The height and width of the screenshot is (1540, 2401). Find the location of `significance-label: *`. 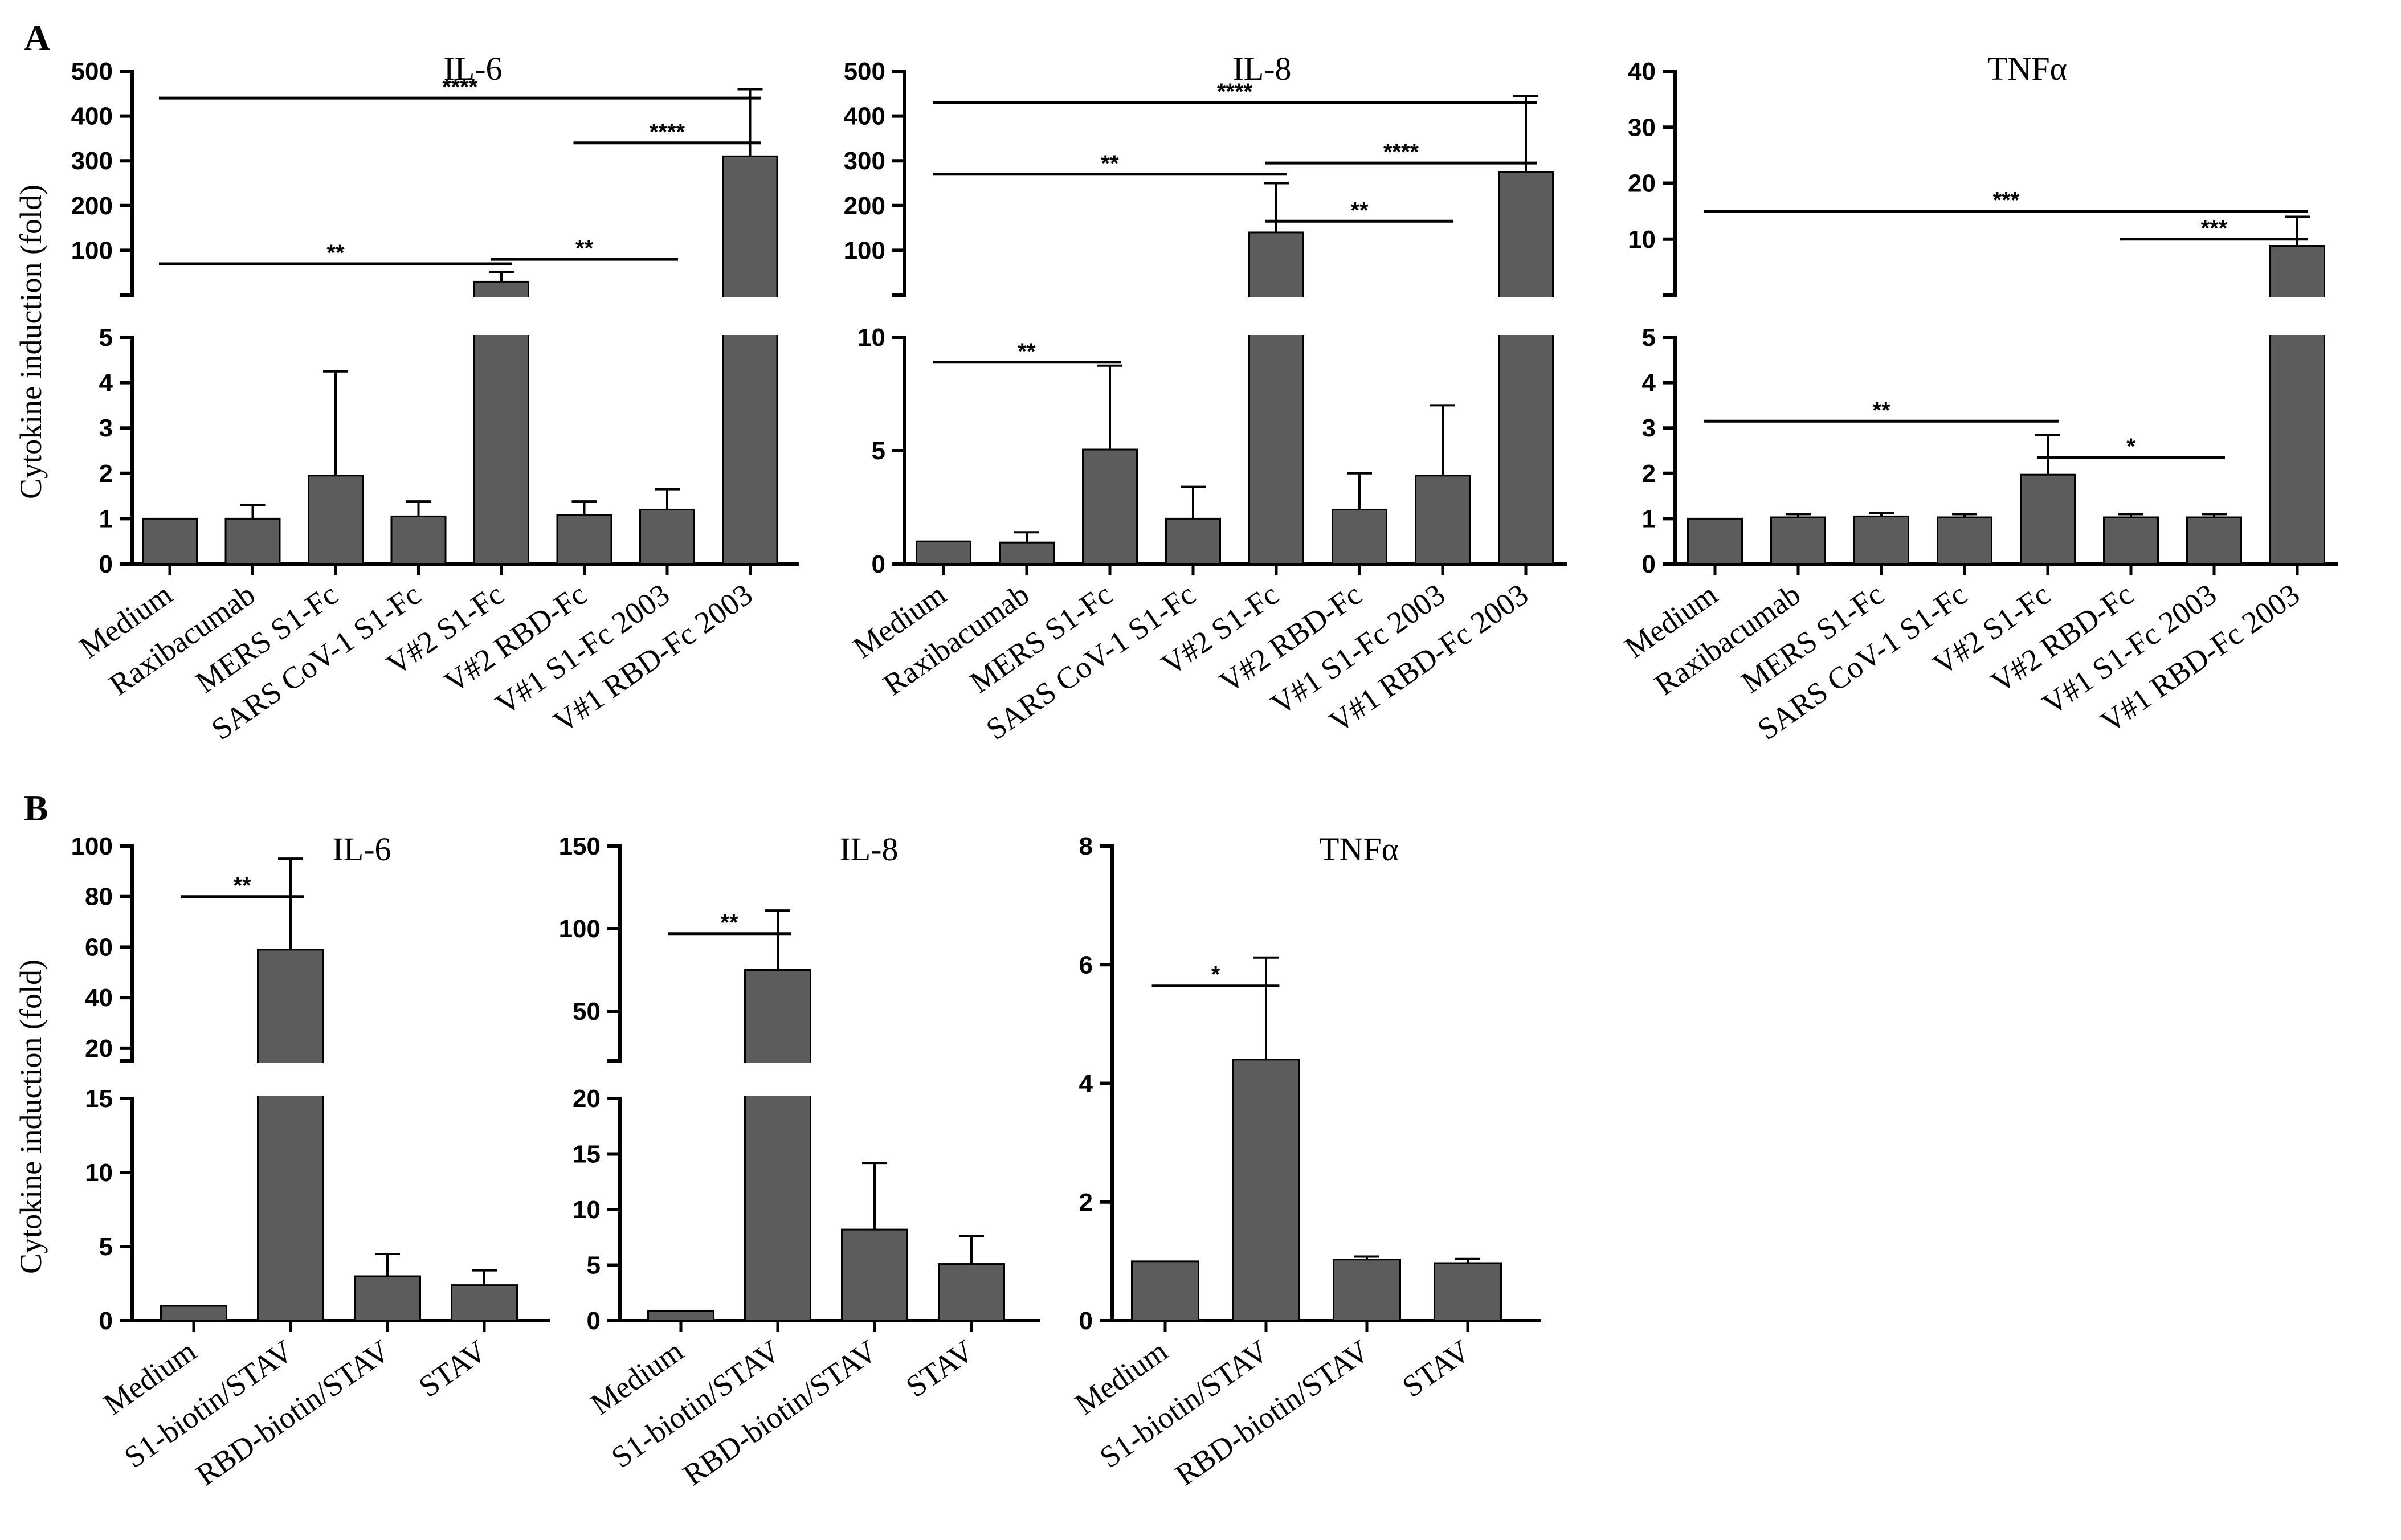

significance-label: * is located at coordinates (2130, 446).